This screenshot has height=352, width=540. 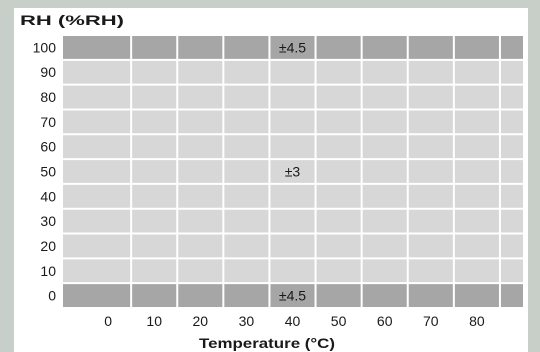 I want to click on zone-label-layer: ±4.5 ±3 ±4.5, so click(x=292, y=171).